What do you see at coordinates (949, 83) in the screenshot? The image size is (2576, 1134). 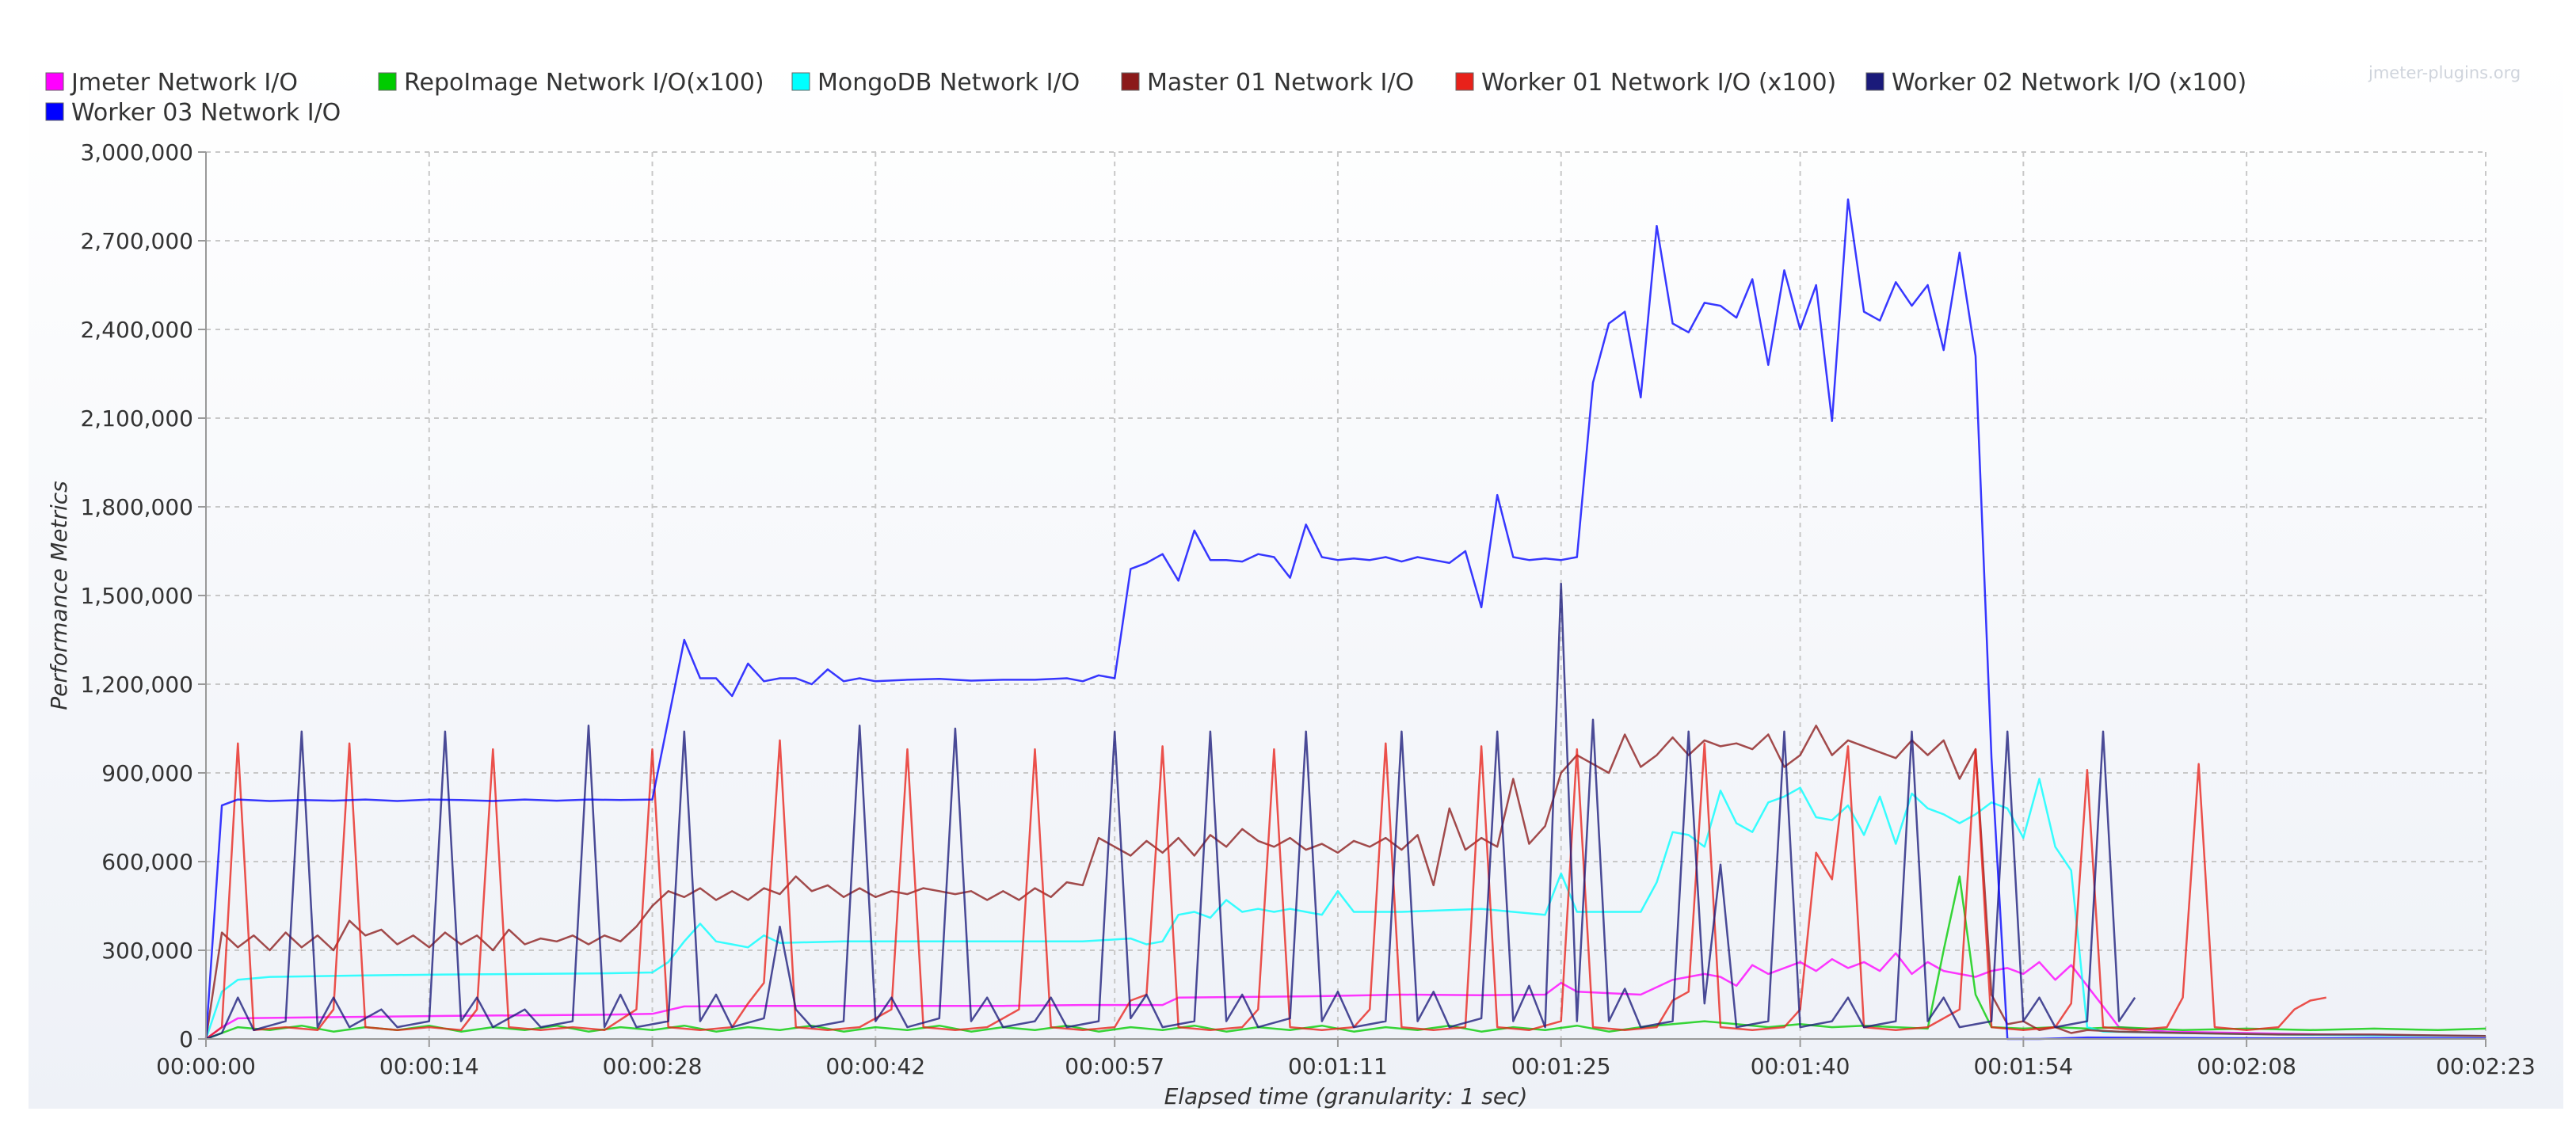 I see `legend-label-3: MongoDB Network I/O` at bounding box center [949, 83].